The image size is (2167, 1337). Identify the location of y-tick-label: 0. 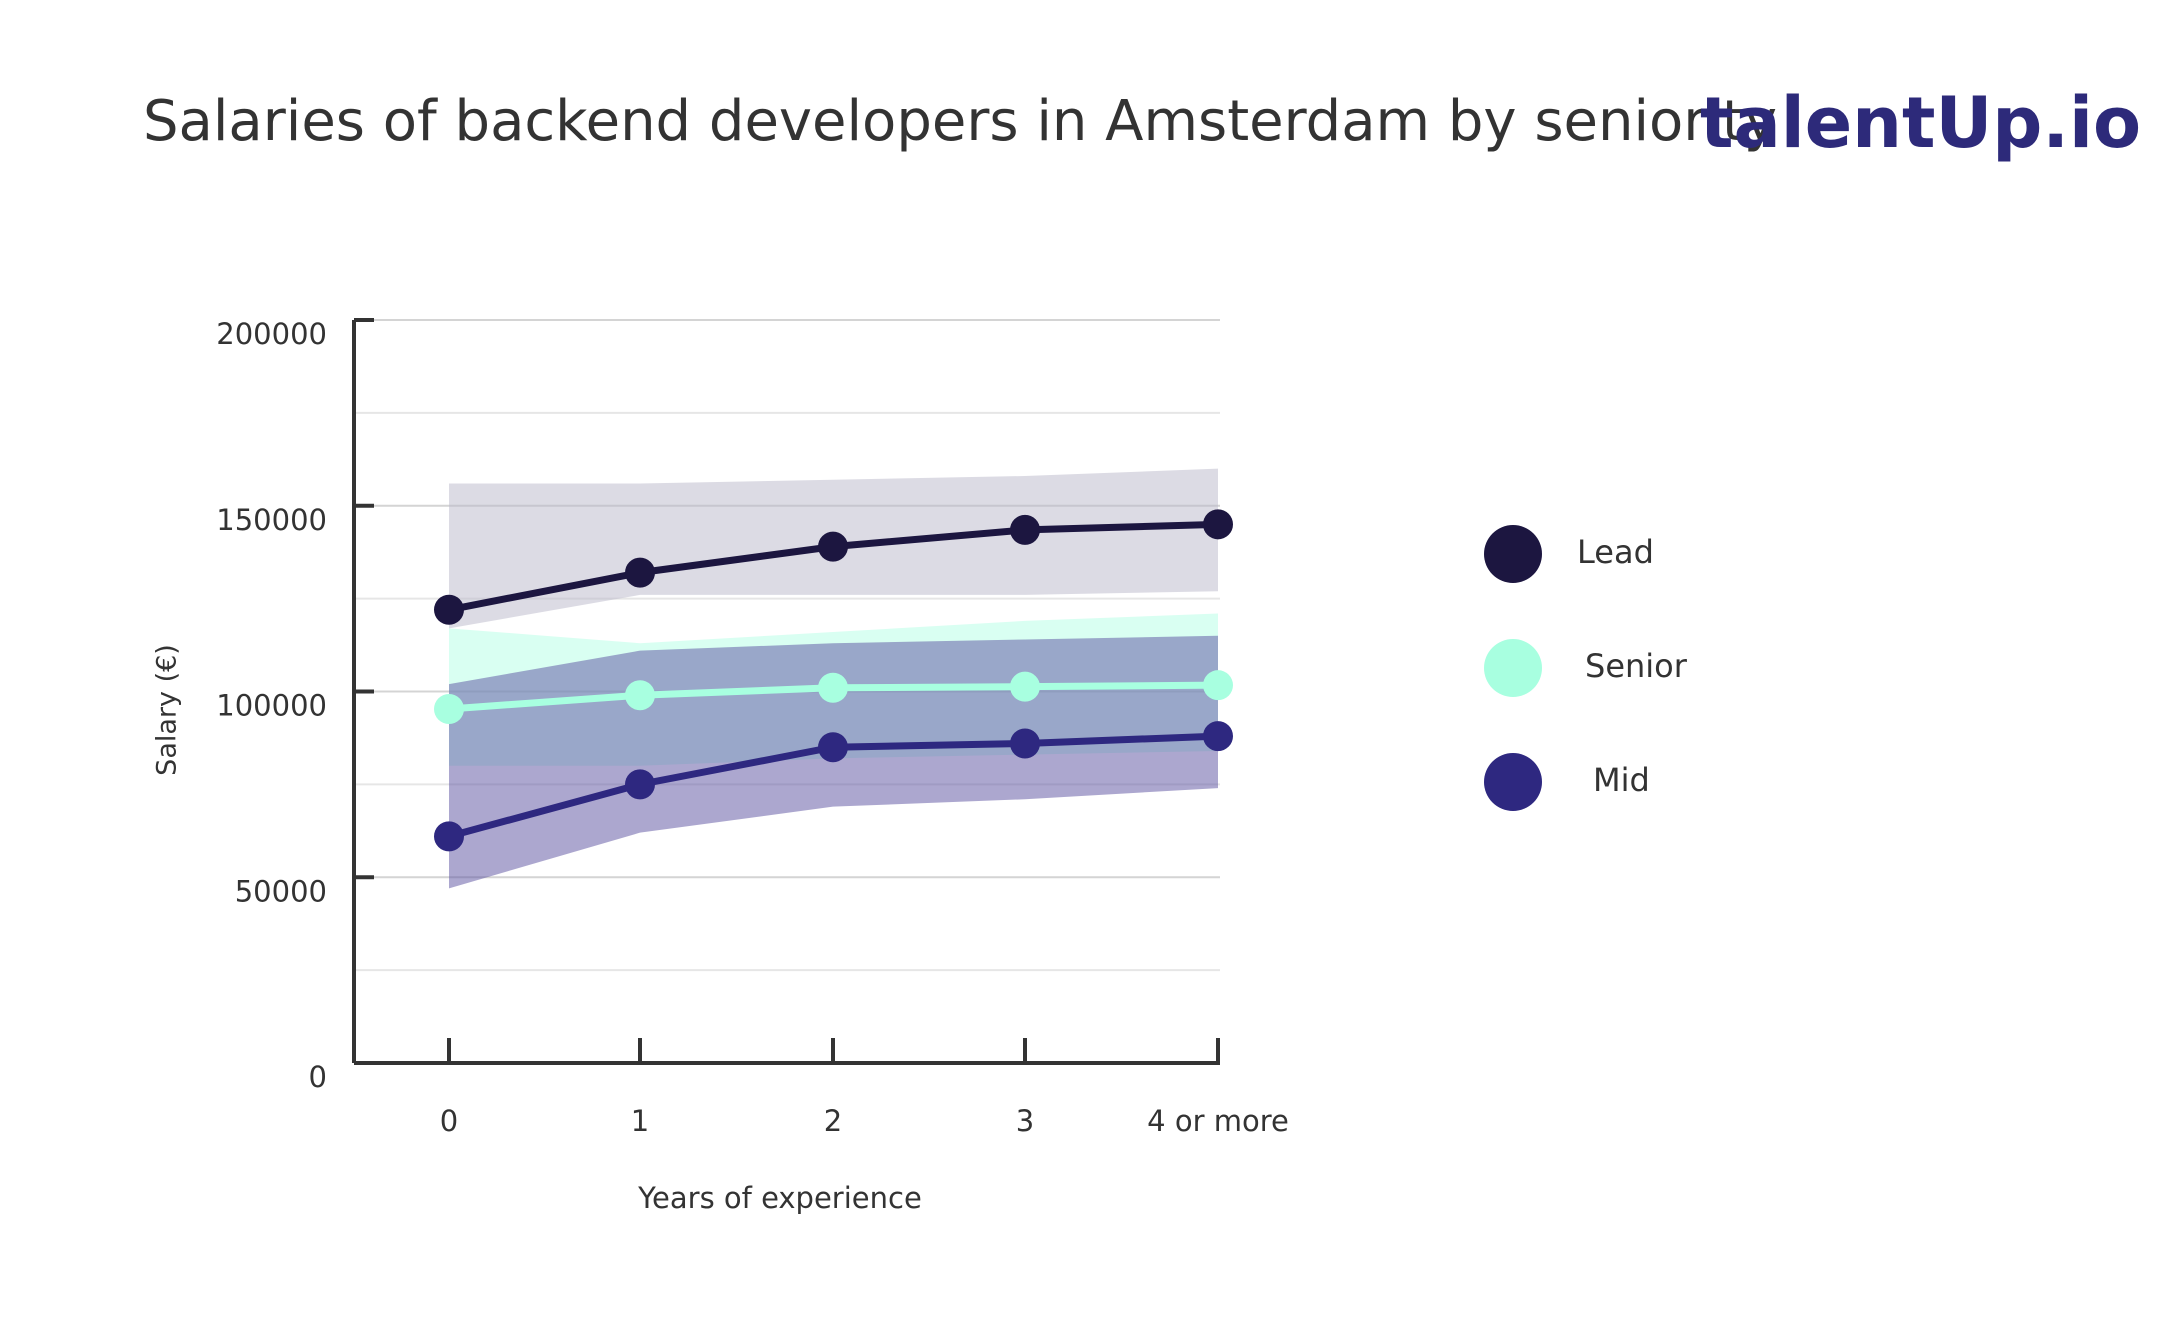
(318, 1077).